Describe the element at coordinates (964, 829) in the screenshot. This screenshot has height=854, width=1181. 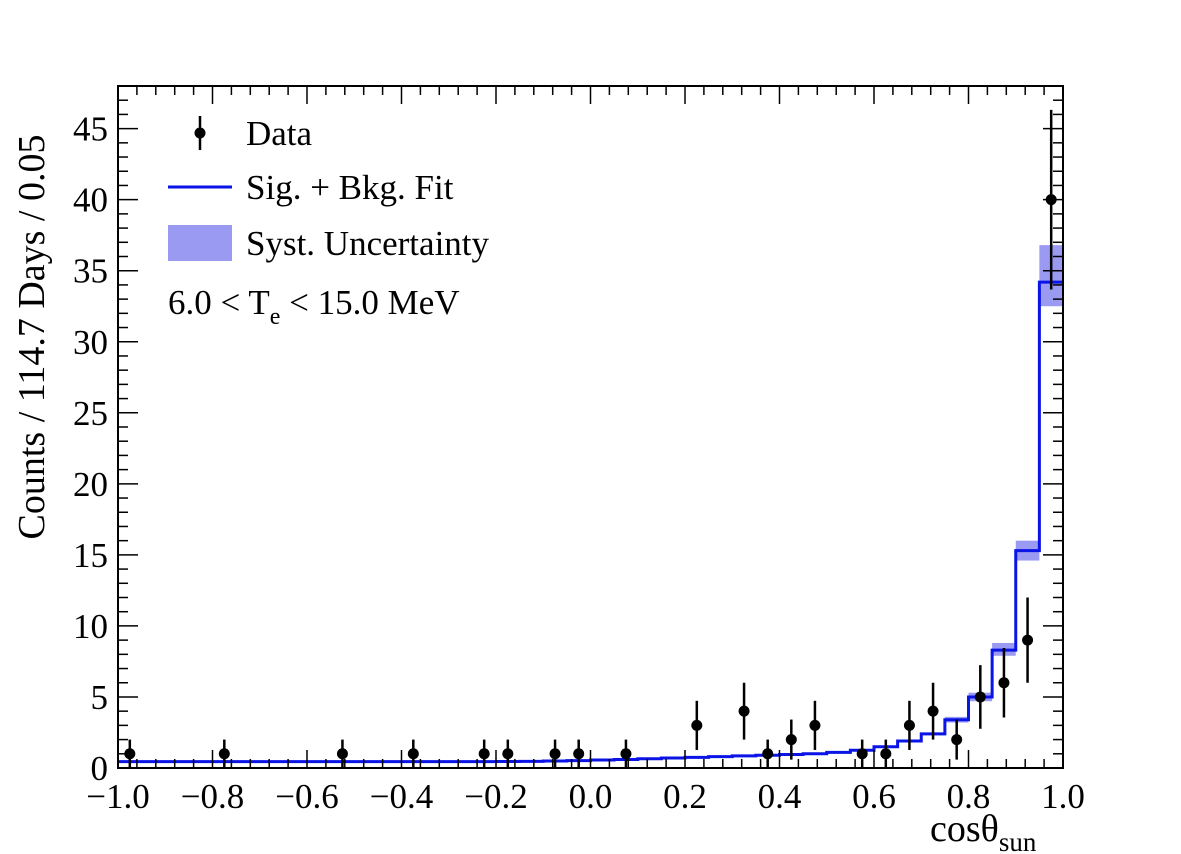
I see `x-axis-label-main: cosθ` at that location.